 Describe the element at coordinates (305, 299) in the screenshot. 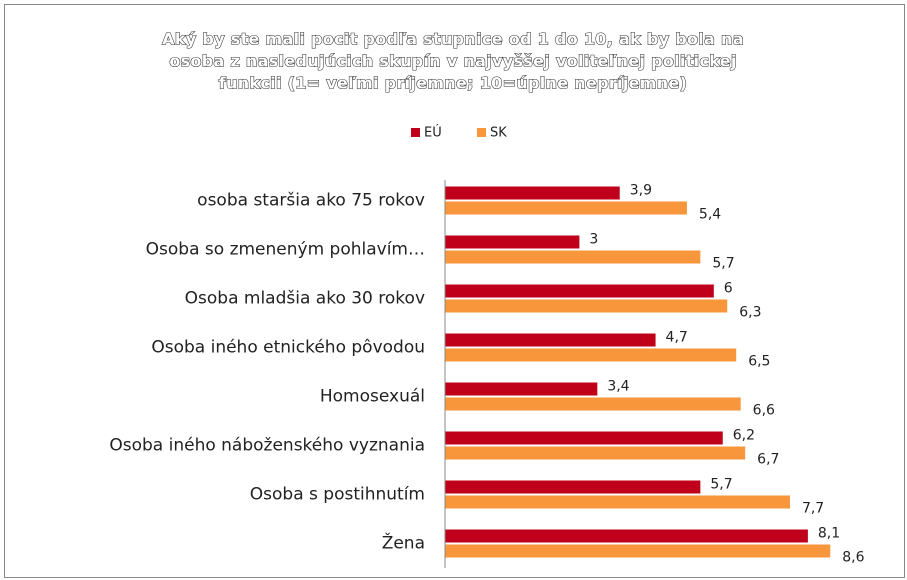

I see `category-label: Osoba mladšia ako 30 rokov` at that location.